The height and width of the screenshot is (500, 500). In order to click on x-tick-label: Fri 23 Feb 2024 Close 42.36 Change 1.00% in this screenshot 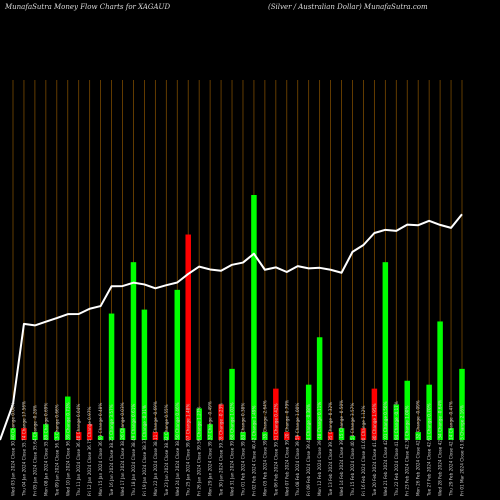, I will do `click(407, 451)`.